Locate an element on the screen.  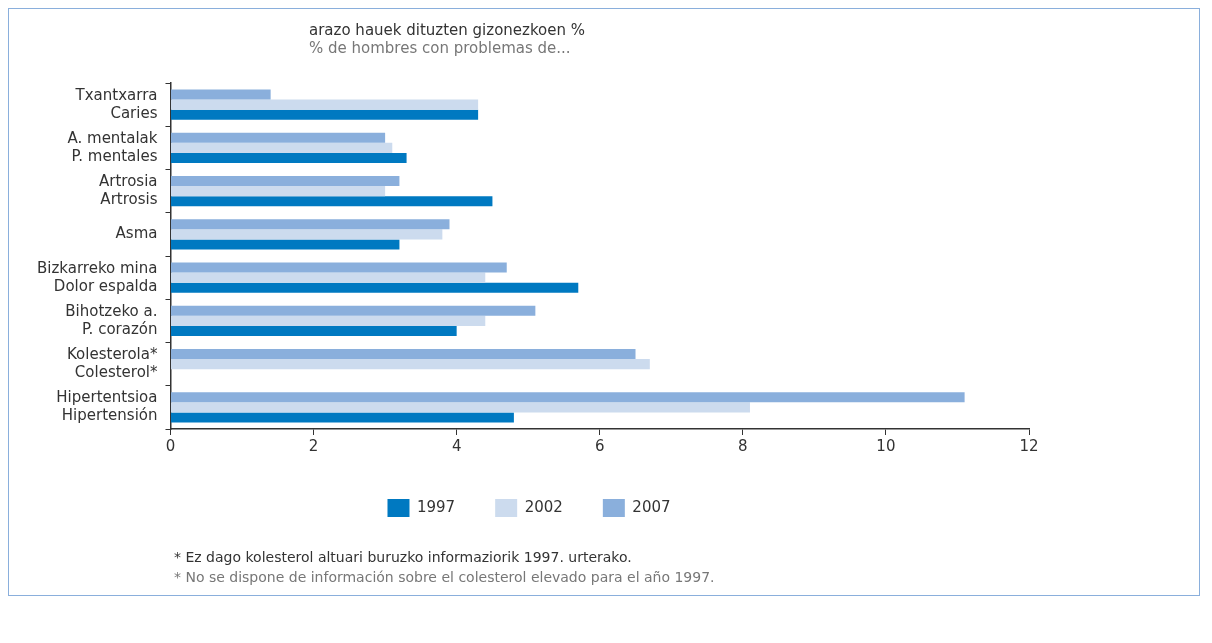
y-tick-label: Txantxarra Caries is located at coordinates (116, 103).